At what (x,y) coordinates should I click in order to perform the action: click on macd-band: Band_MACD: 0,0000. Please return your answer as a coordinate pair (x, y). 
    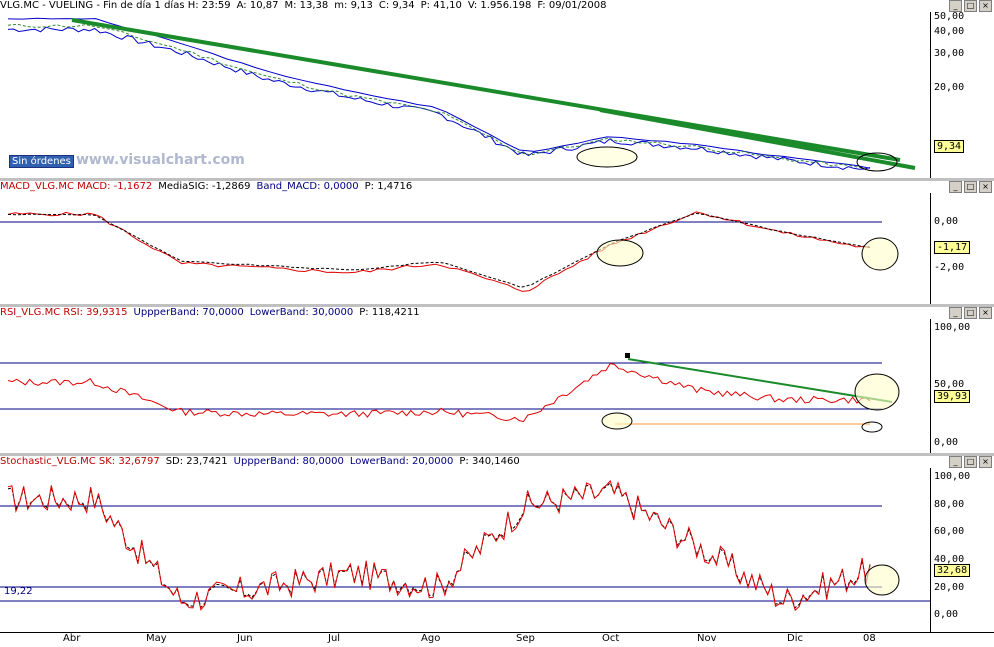
    Looking at the image, I should click on (307, 186).